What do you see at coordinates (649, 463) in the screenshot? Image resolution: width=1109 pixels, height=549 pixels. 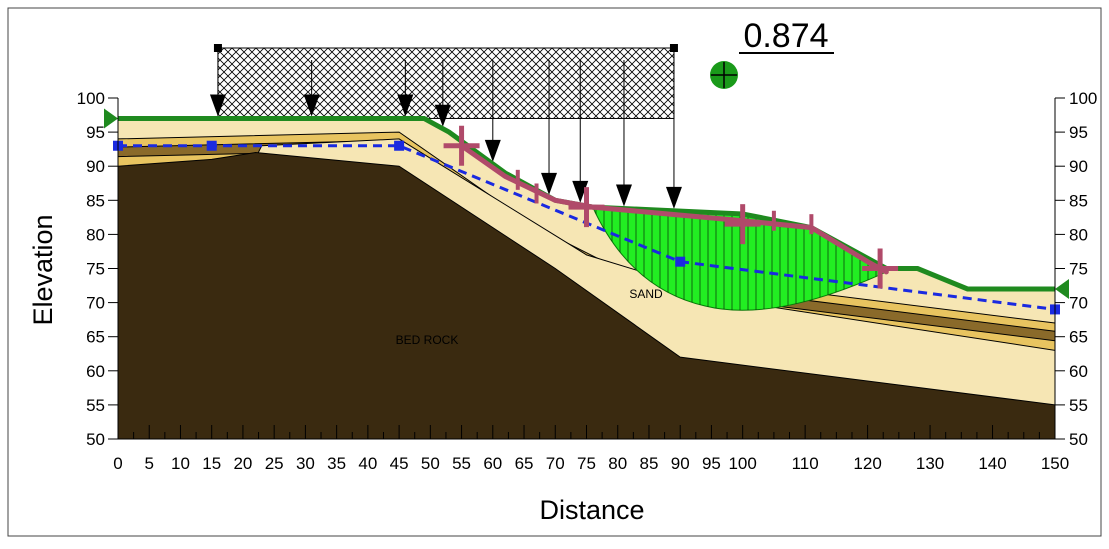 I see `x-tick-label: 85` at bounding box center [649, 463].